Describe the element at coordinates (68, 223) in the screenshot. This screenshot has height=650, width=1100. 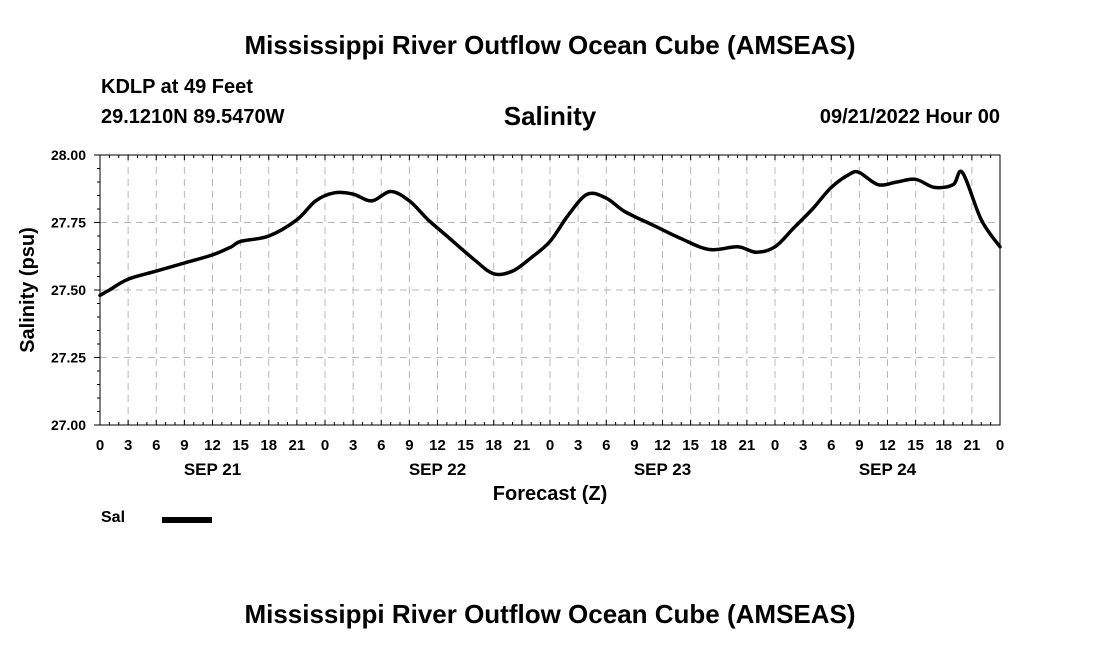
I see `y-tick-label: 27.75` at that location.